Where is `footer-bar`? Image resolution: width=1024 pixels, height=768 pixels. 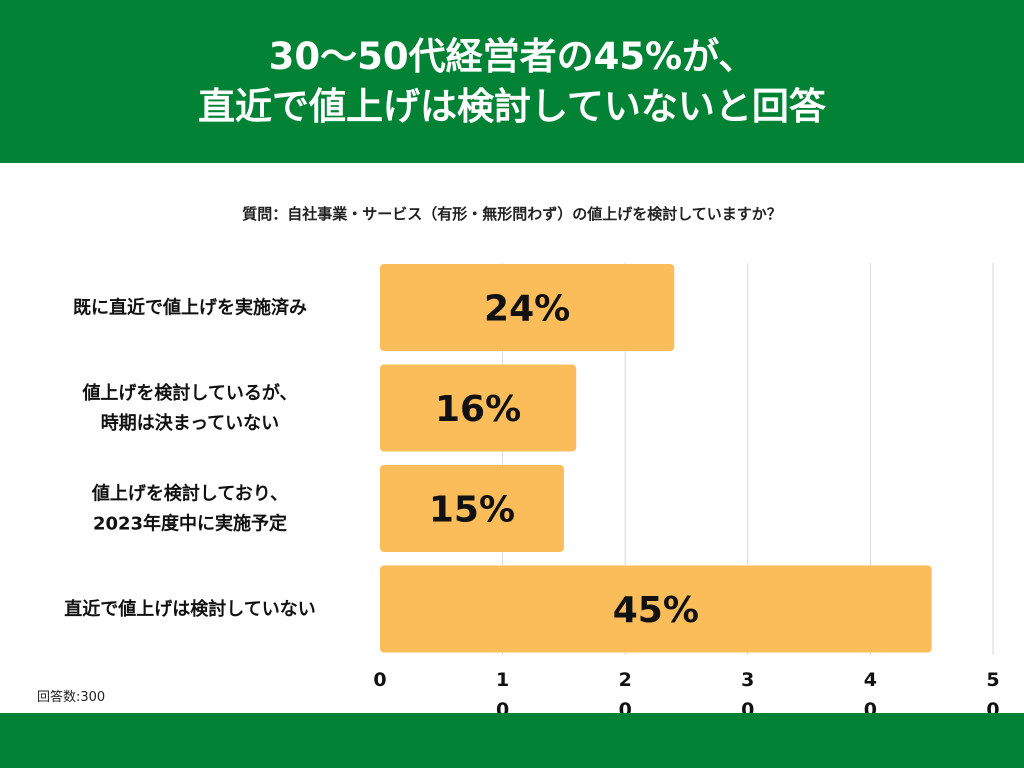 footer-bar is located at coordinates (512, 740).